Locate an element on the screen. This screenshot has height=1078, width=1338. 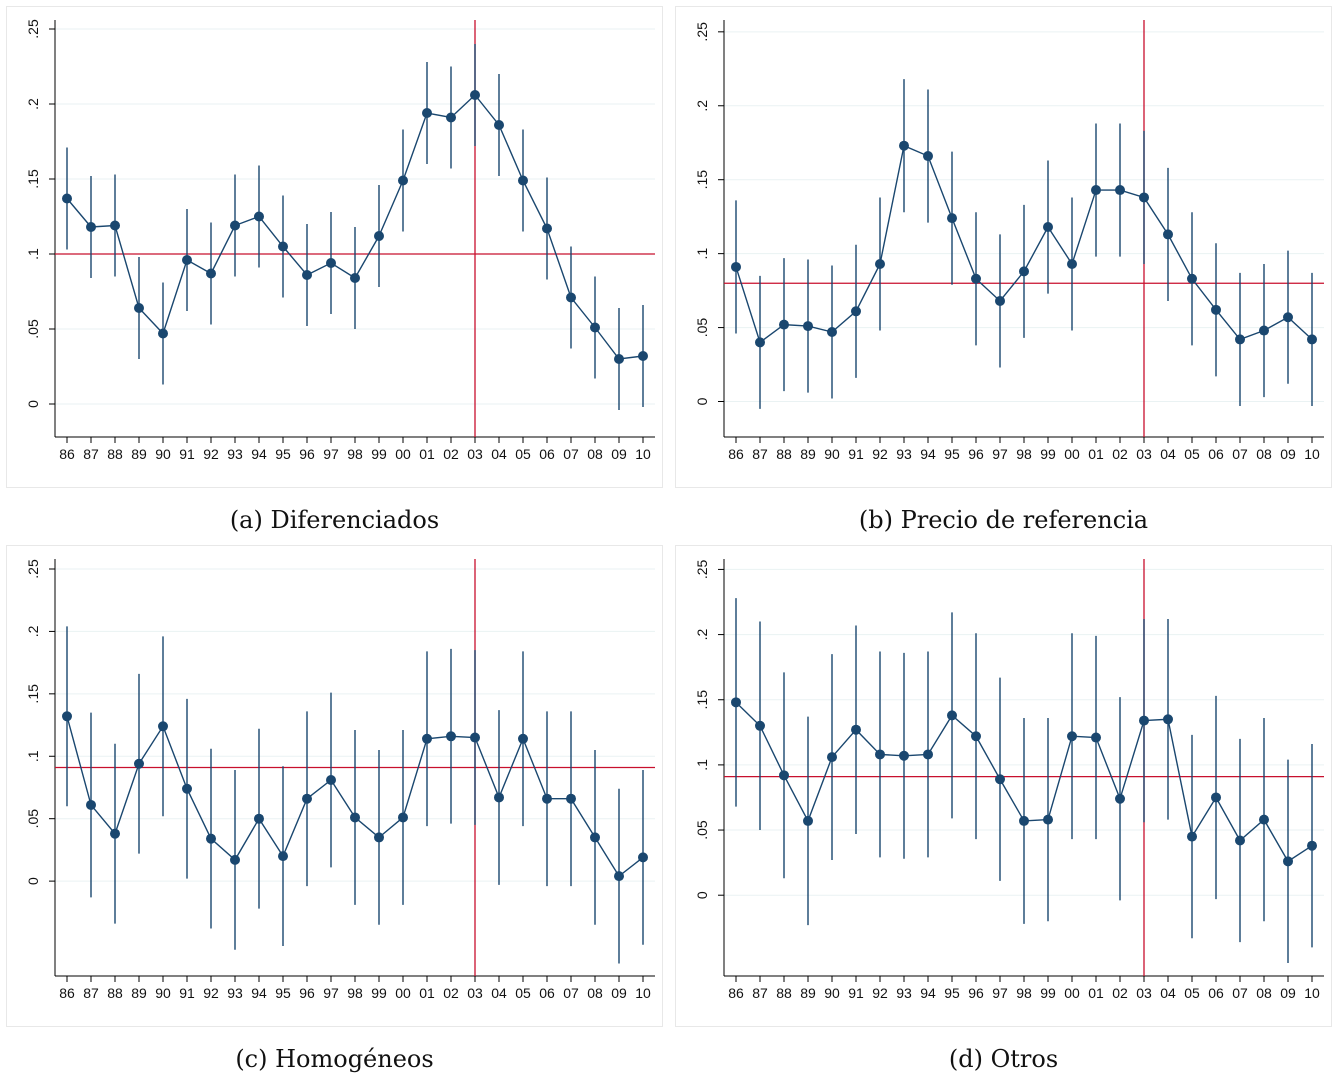
x-tick-label: 07 is located at coordinates (1240, 454).